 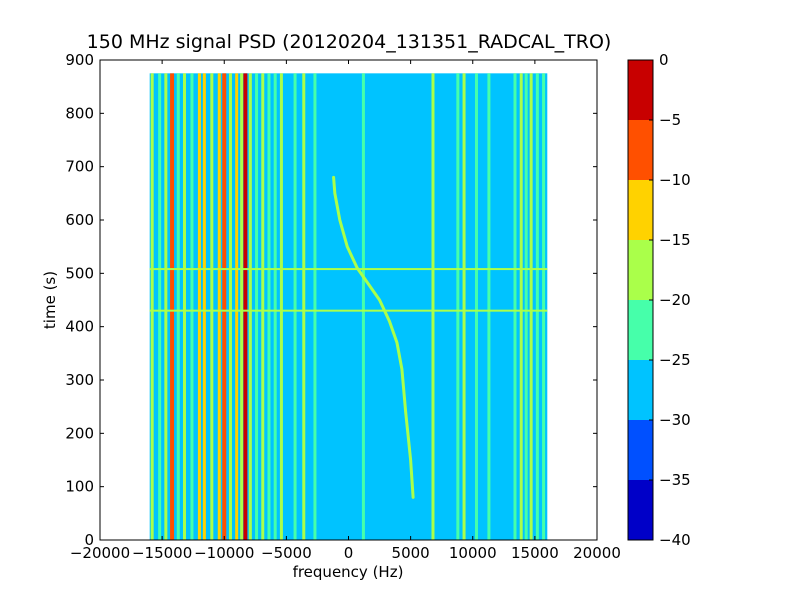 What do you see at coordinates (597, 553) in the screenshot?
I see `x-tick-label: 20000` at bounding box center [597, 553].